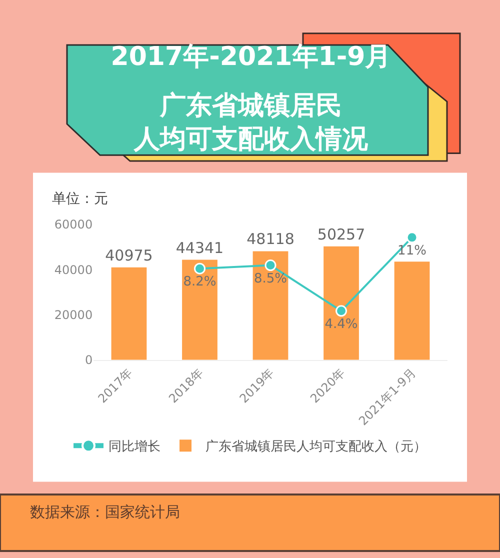 This screenshot has height=558, width=500. I want to click on data-label: 50257, so click(341, 234).